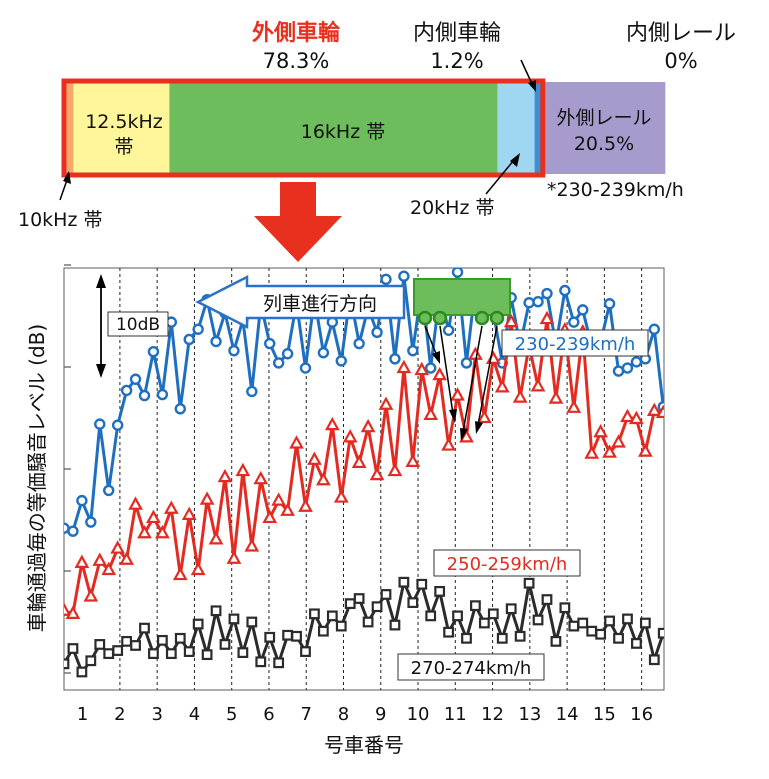 The height and width of the screenshot is (779, 769). I want to click on outer-rail-value: 20.5%, so click(604, 144).